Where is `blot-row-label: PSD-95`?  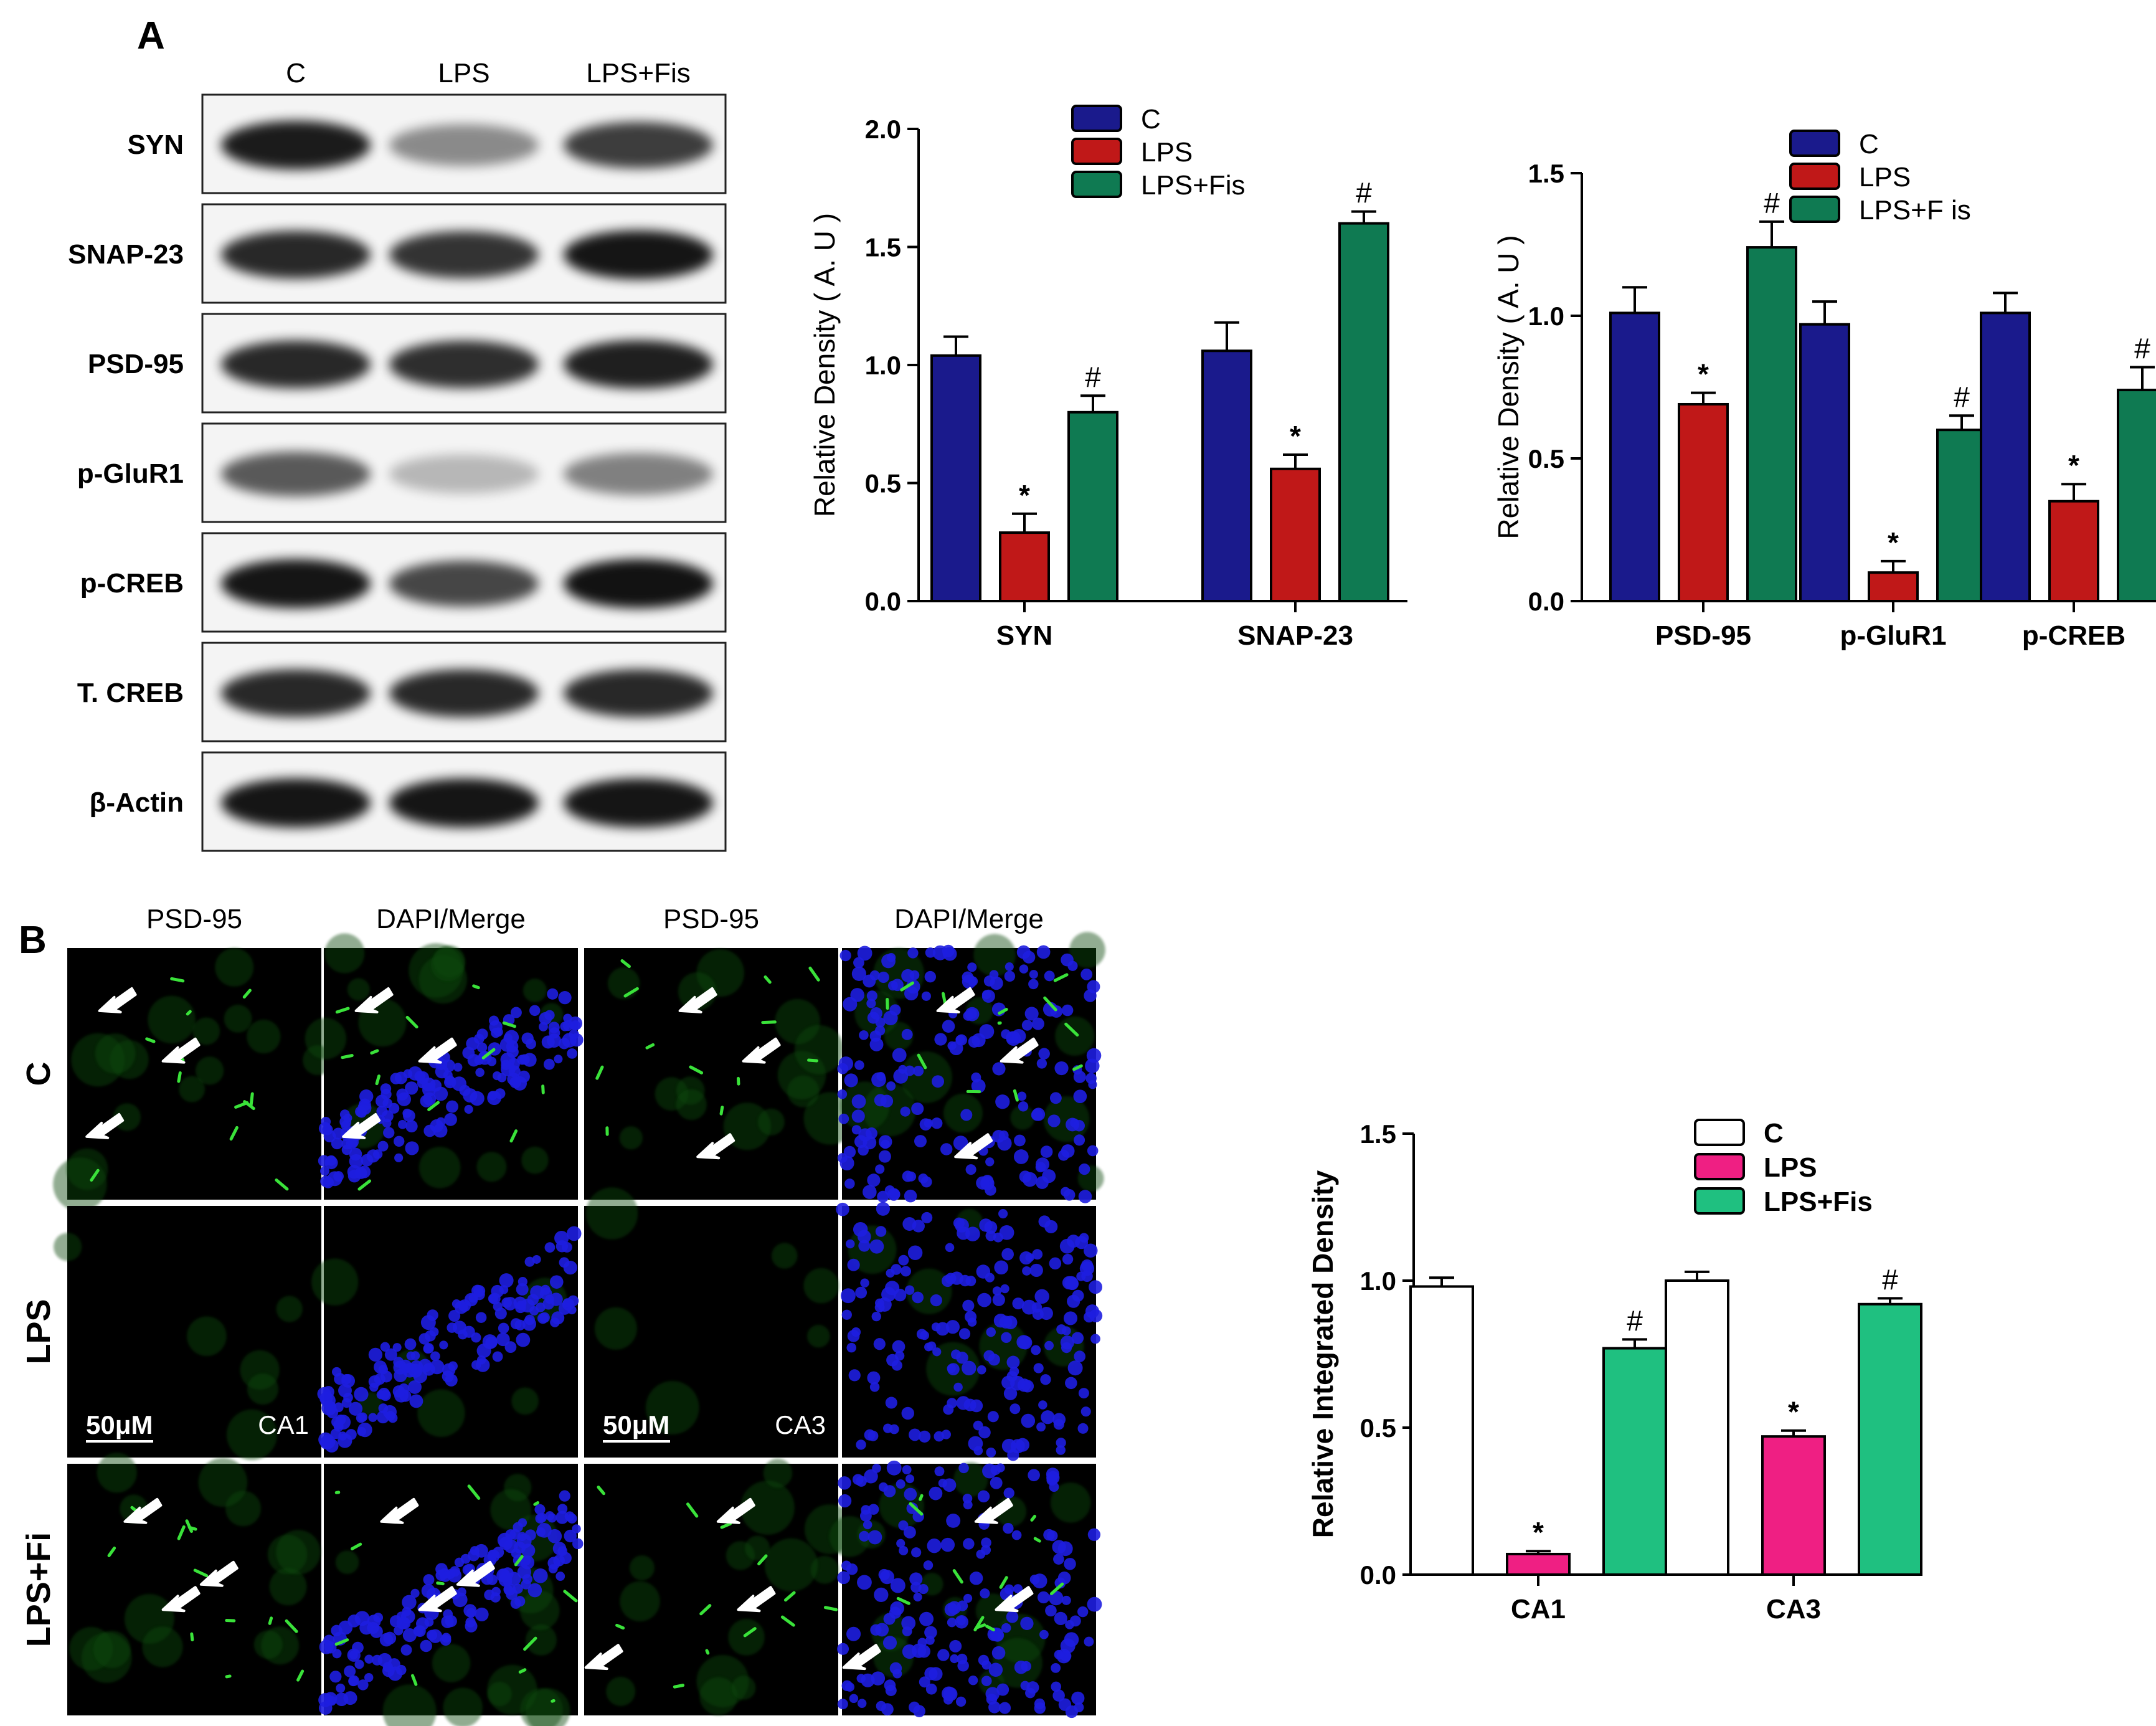 blot-row-label: PSD-95 is located at coordinates (136, 364).